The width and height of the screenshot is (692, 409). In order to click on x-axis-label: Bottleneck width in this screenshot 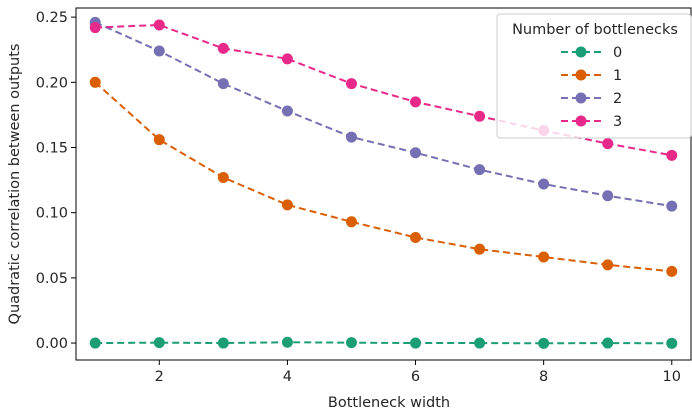, I will do `click(389, 402)`.